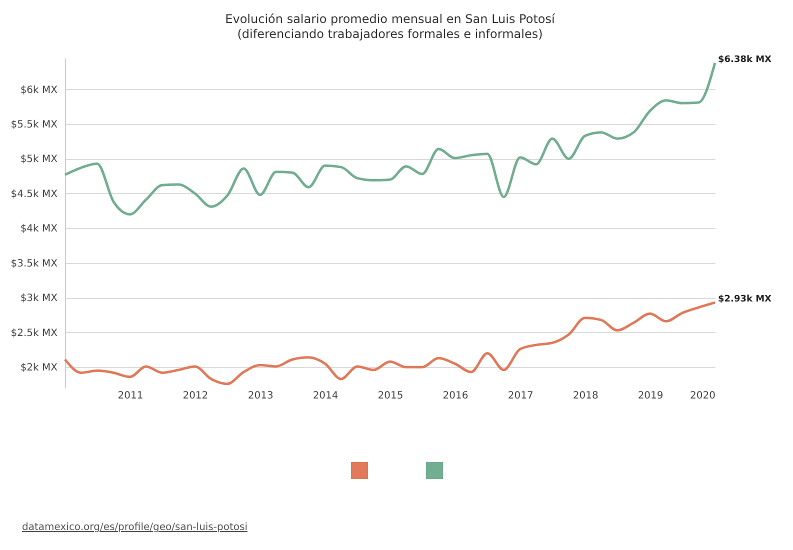  Describe the element at coordinates (261, 396) in the screenshot. I see `x-tick-label: 2013` at that location.